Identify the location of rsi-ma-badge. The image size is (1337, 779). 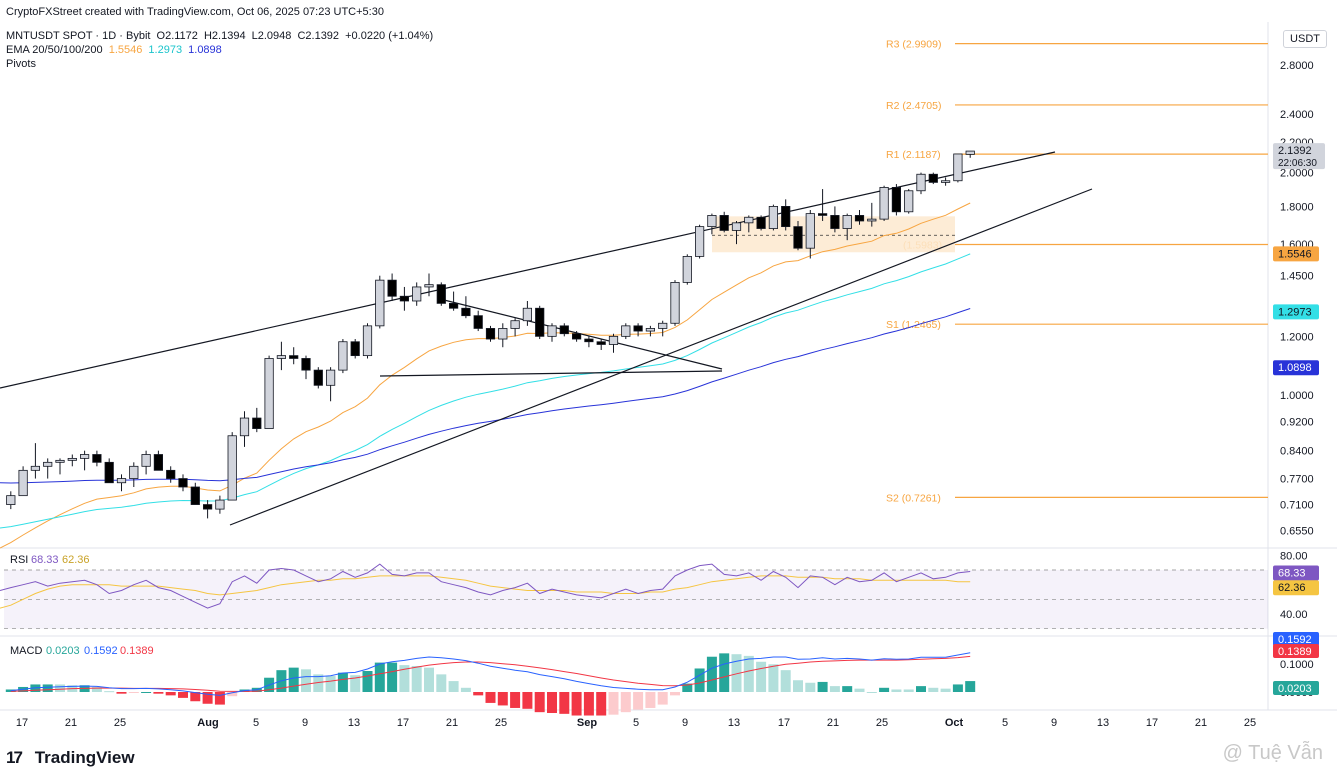
(1296, 588).